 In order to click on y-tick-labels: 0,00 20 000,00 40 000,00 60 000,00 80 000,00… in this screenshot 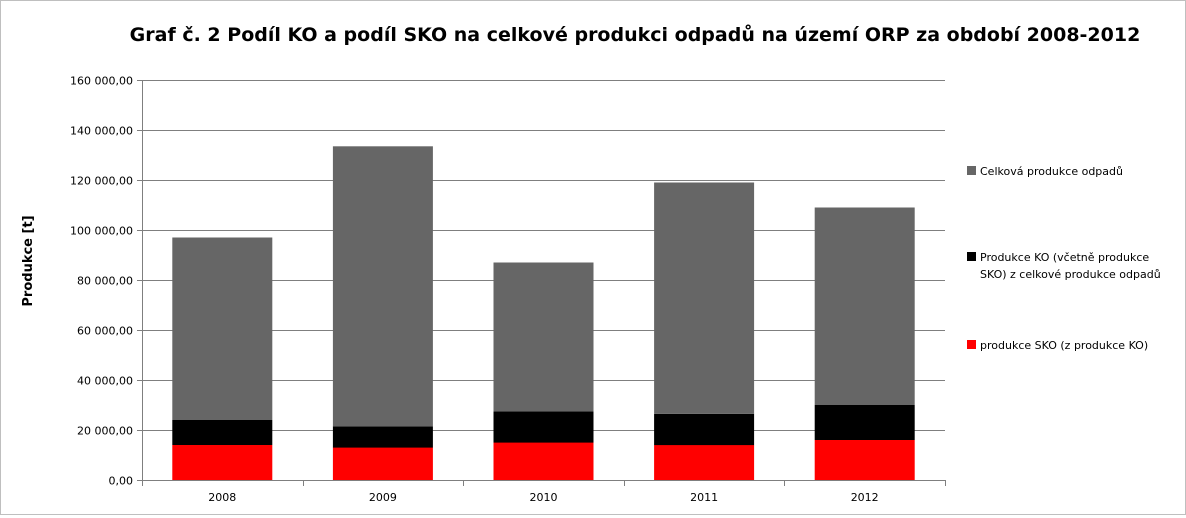, I will do `click(101, 281)`.